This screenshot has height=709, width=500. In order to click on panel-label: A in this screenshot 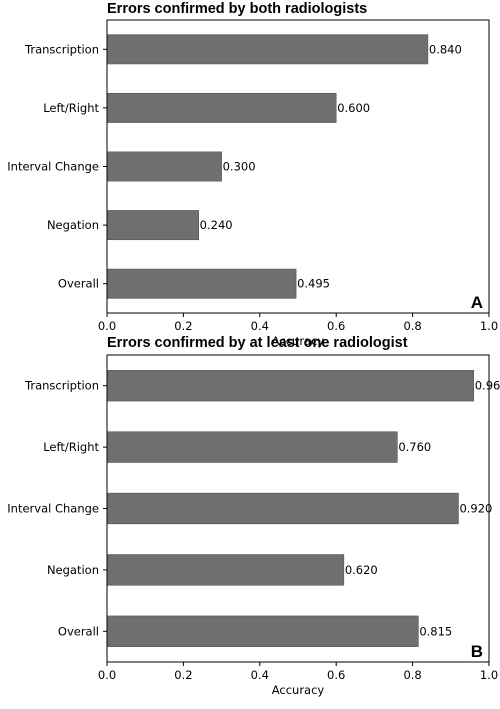, I will do `click(477, 302)`.